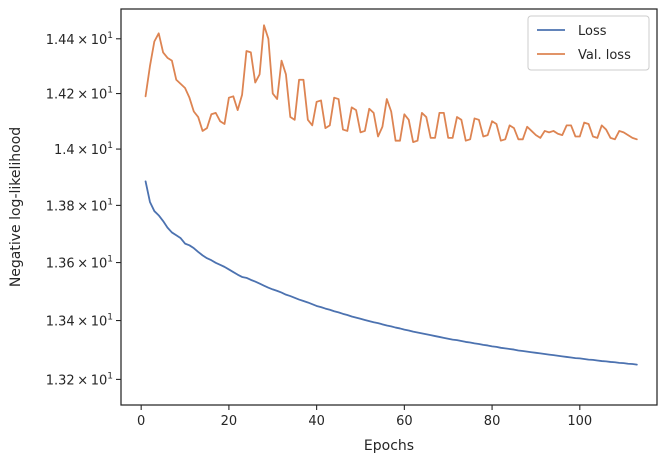  I want to click on y-tick-label: 1.32 × 10¹, so click(79, 379).